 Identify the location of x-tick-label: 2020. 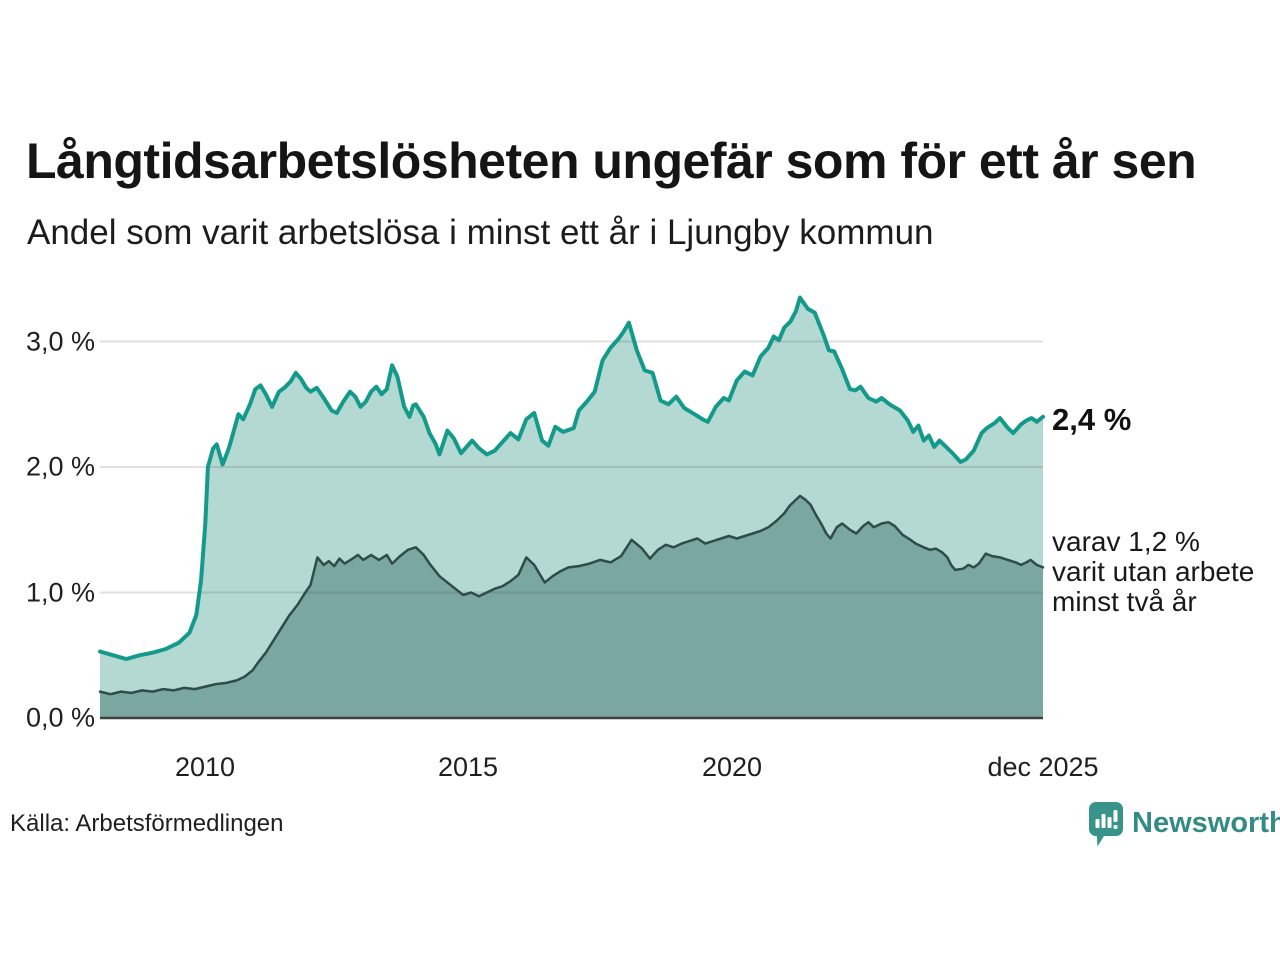
(732, 767).